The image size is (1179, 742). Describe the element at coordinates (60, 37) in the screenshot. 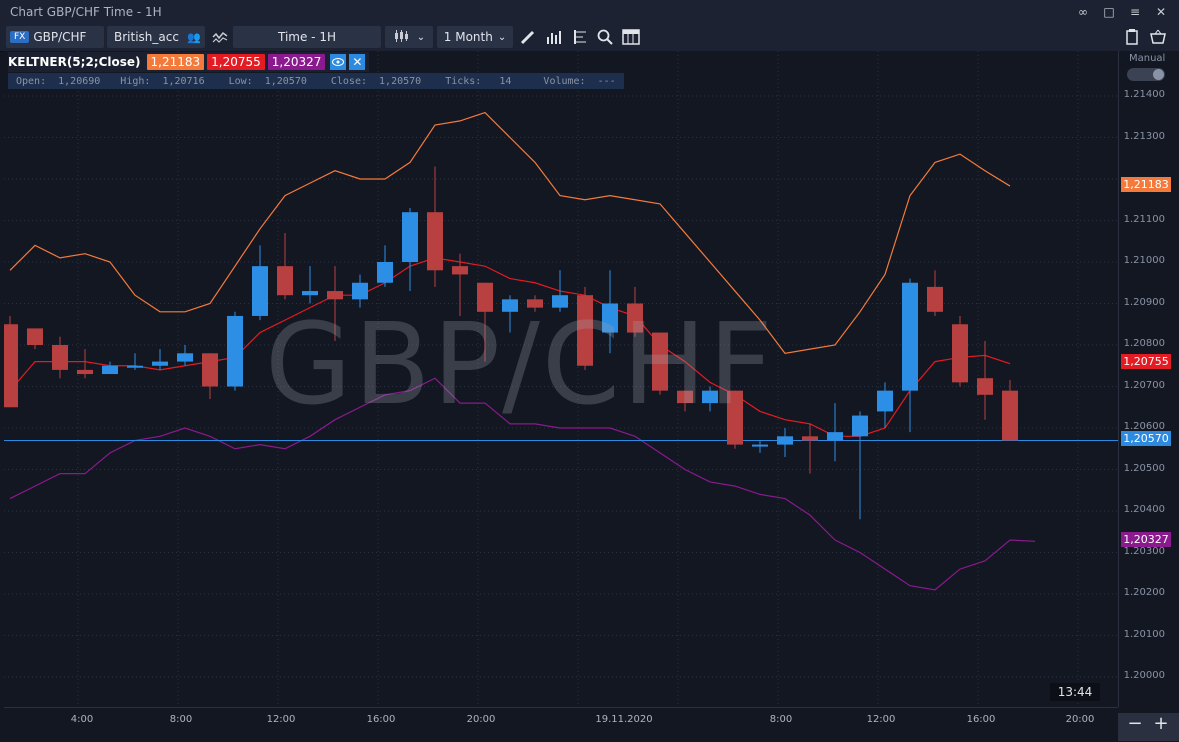

I see `symbol-label: GBP/CHF` at that location.